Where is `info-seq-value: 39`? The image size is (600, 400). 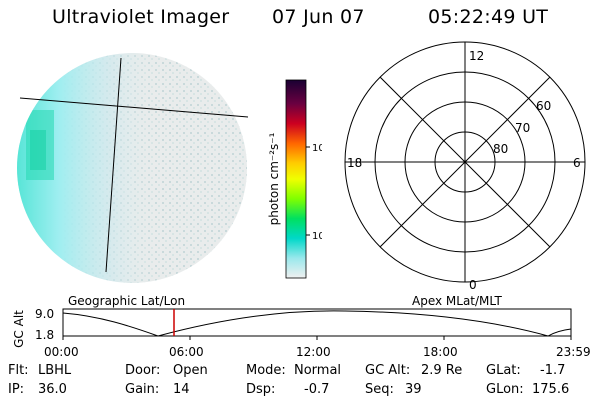 info-seq-value: 39 is located at coordinates (413, 389).